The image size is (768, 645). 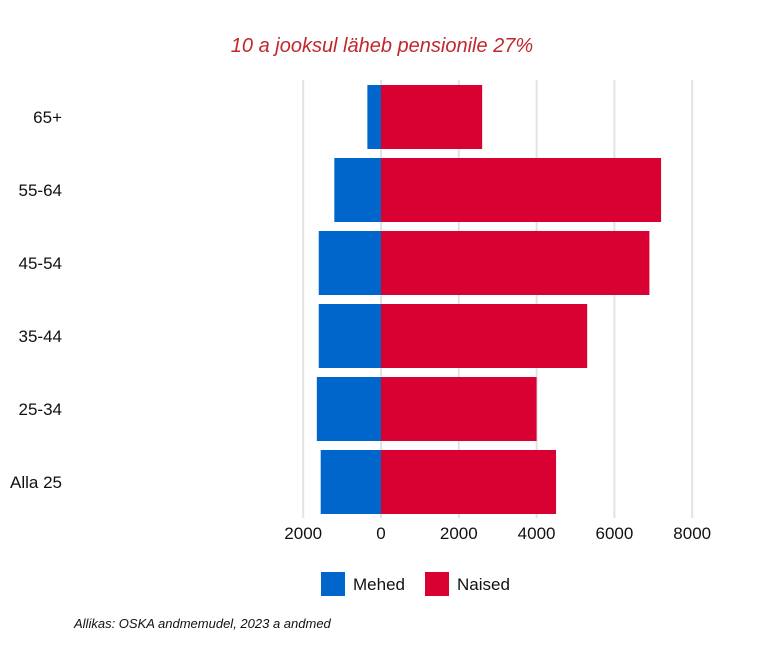 What do you see at coordinates (202, 623) in the screenshot?
I see `source-note: Allikas: OSKA andmemudel, 2023 a andmed` at bounding box center [202, 623].